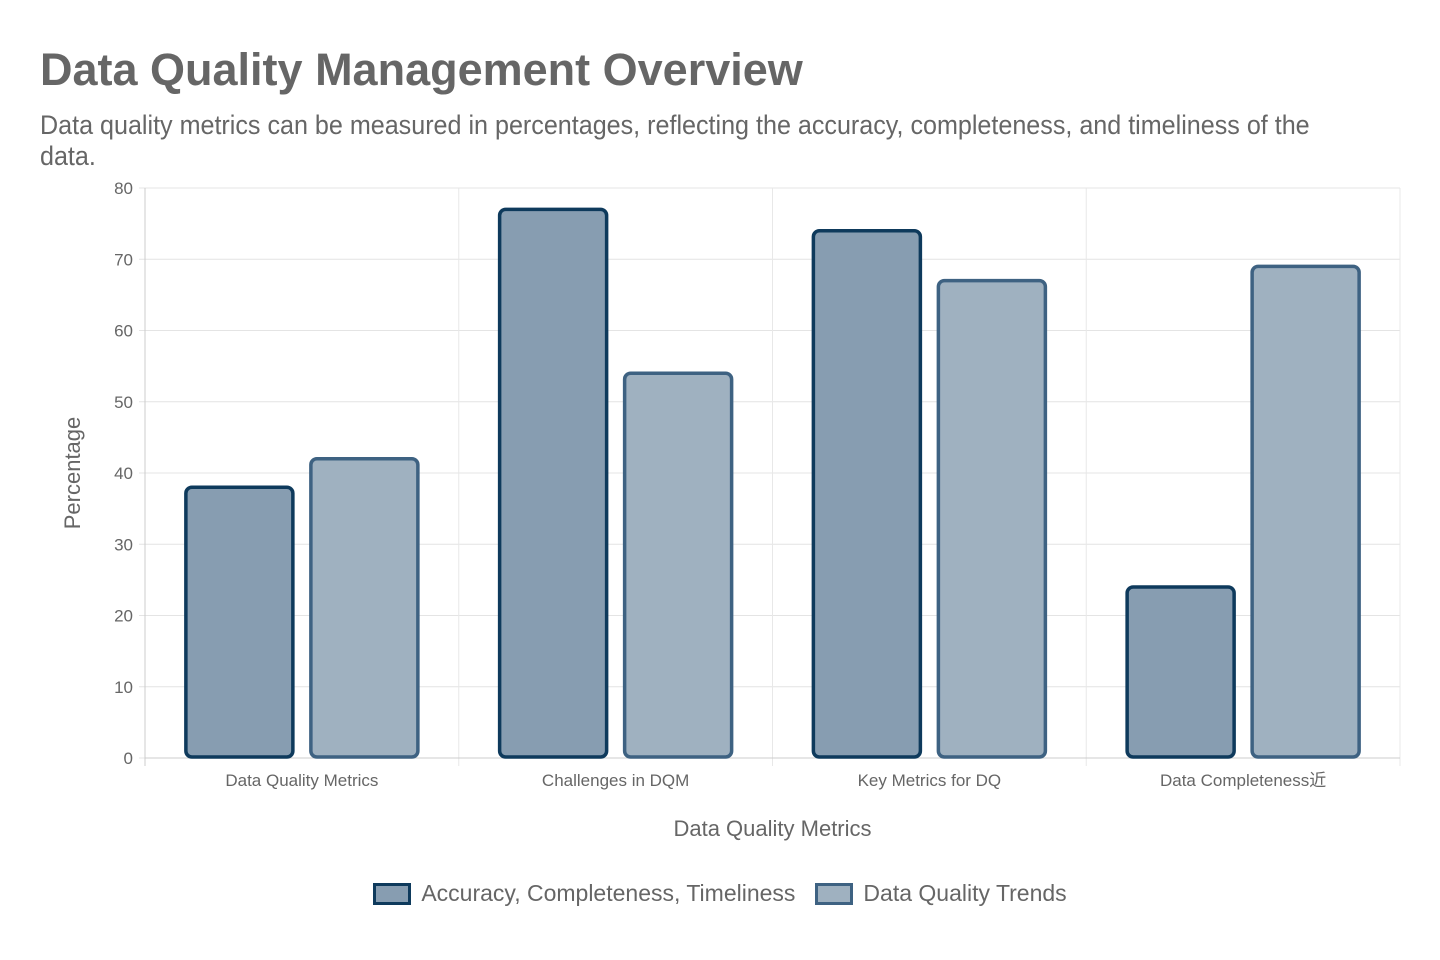  What do you see at coordinates (123, 687) in the screenshot?
I see `y-tick-label: 10` at bounding box center [123, 687].